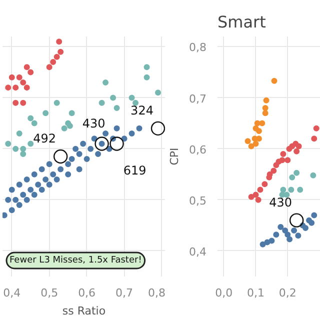 This screenshot has height=320, width=320. I want to click on x-tick-label: 0,4, so click(12, 293).